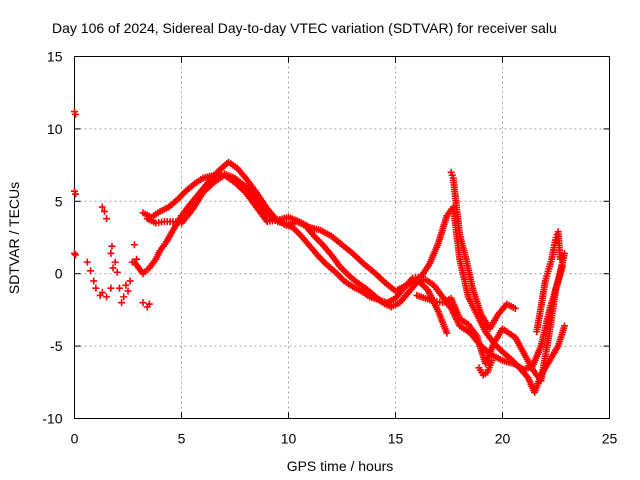  I want to click on x-tick-label: 20, so click(503, 439).